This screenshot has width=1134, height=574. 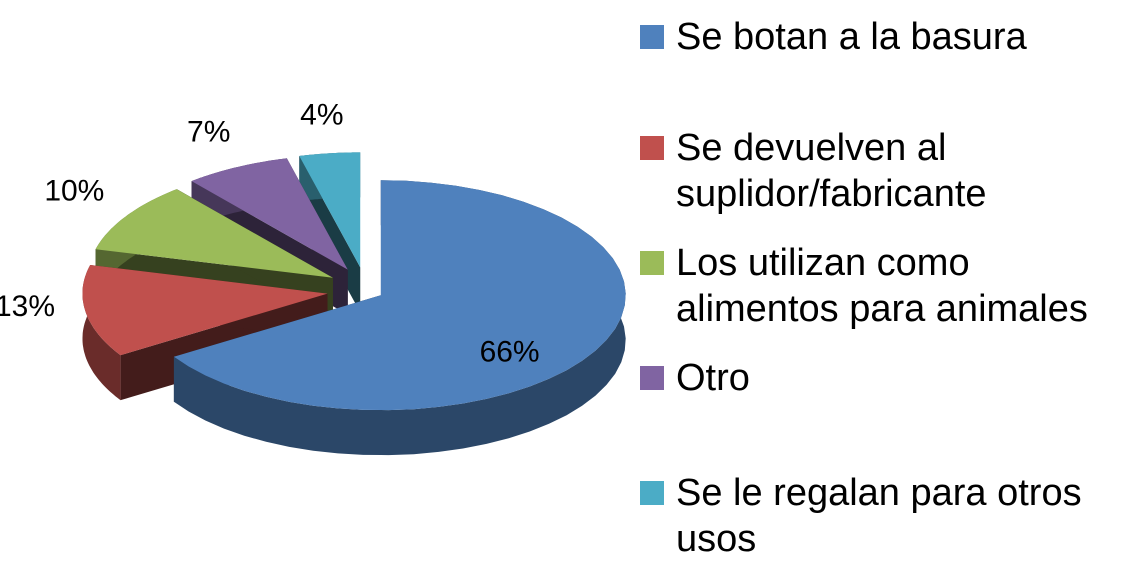 What do you see at coordinates (208, 132) in the screenshot?
I see `data-label: 7%` at bounding box center [208, 132].